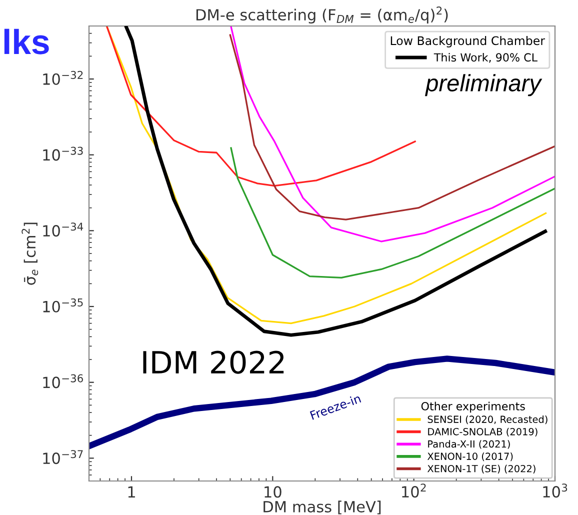 The image size is (578, 515). I want to click on legend-label: XENON-1T (SE) (2022), so click(481, 469).